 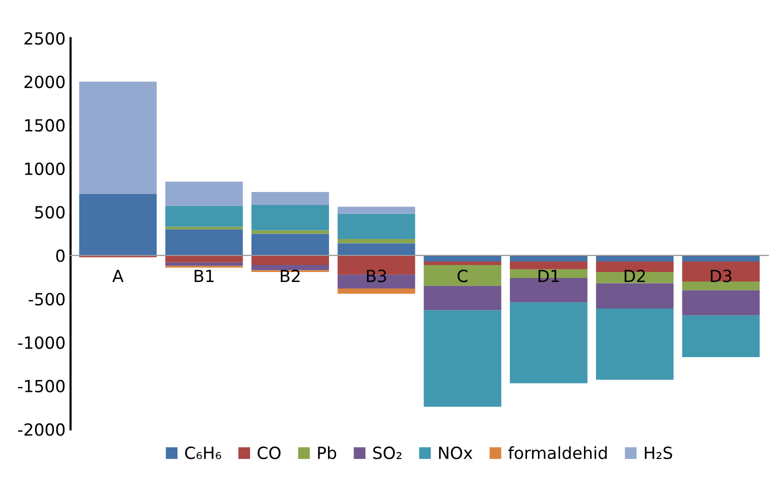 What do you see at coordinates (290, 276) in the screenshot?
I see `x-tick-label: B2` at bounding box center [290, 276].